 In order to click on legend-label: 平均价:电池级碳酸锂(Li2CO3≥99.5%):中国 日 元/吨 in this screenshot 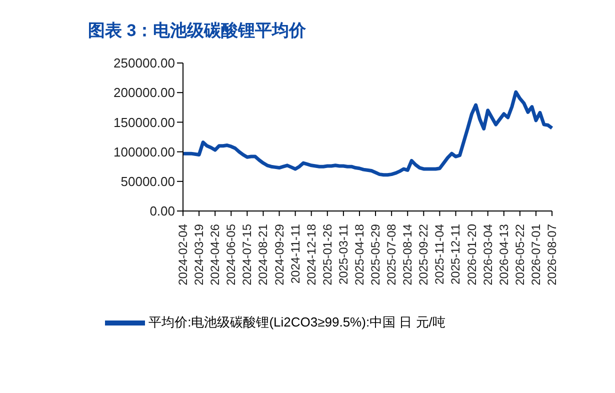, I will do `click(297, 322)`.